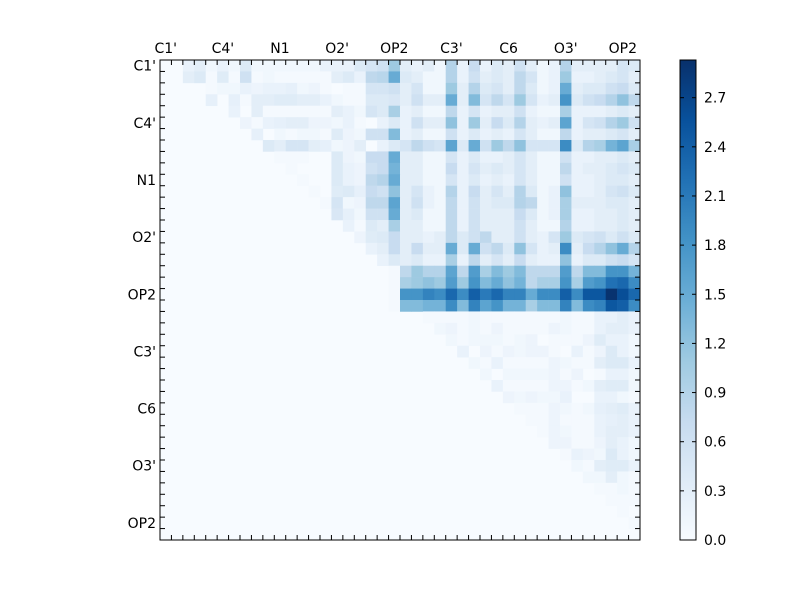 The width and height of the screenshot is (800, 604). What do you see at coordinates (142, 295) in the screenshot?
I see `y-tick-label: OP2` at bounding box center [142, 295].